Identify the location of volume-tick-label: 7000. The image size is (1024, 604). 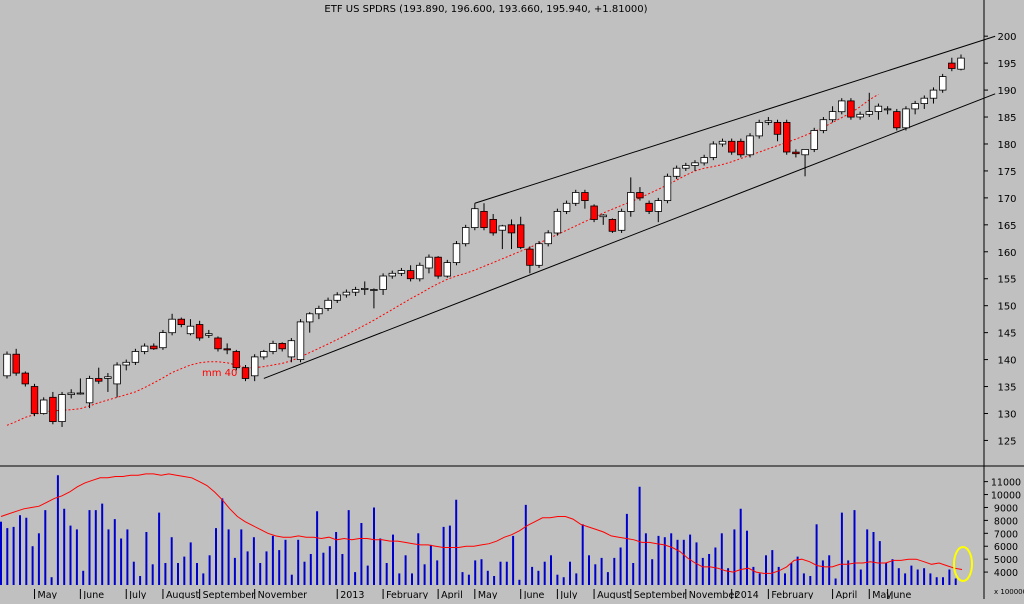
(1006, 534).